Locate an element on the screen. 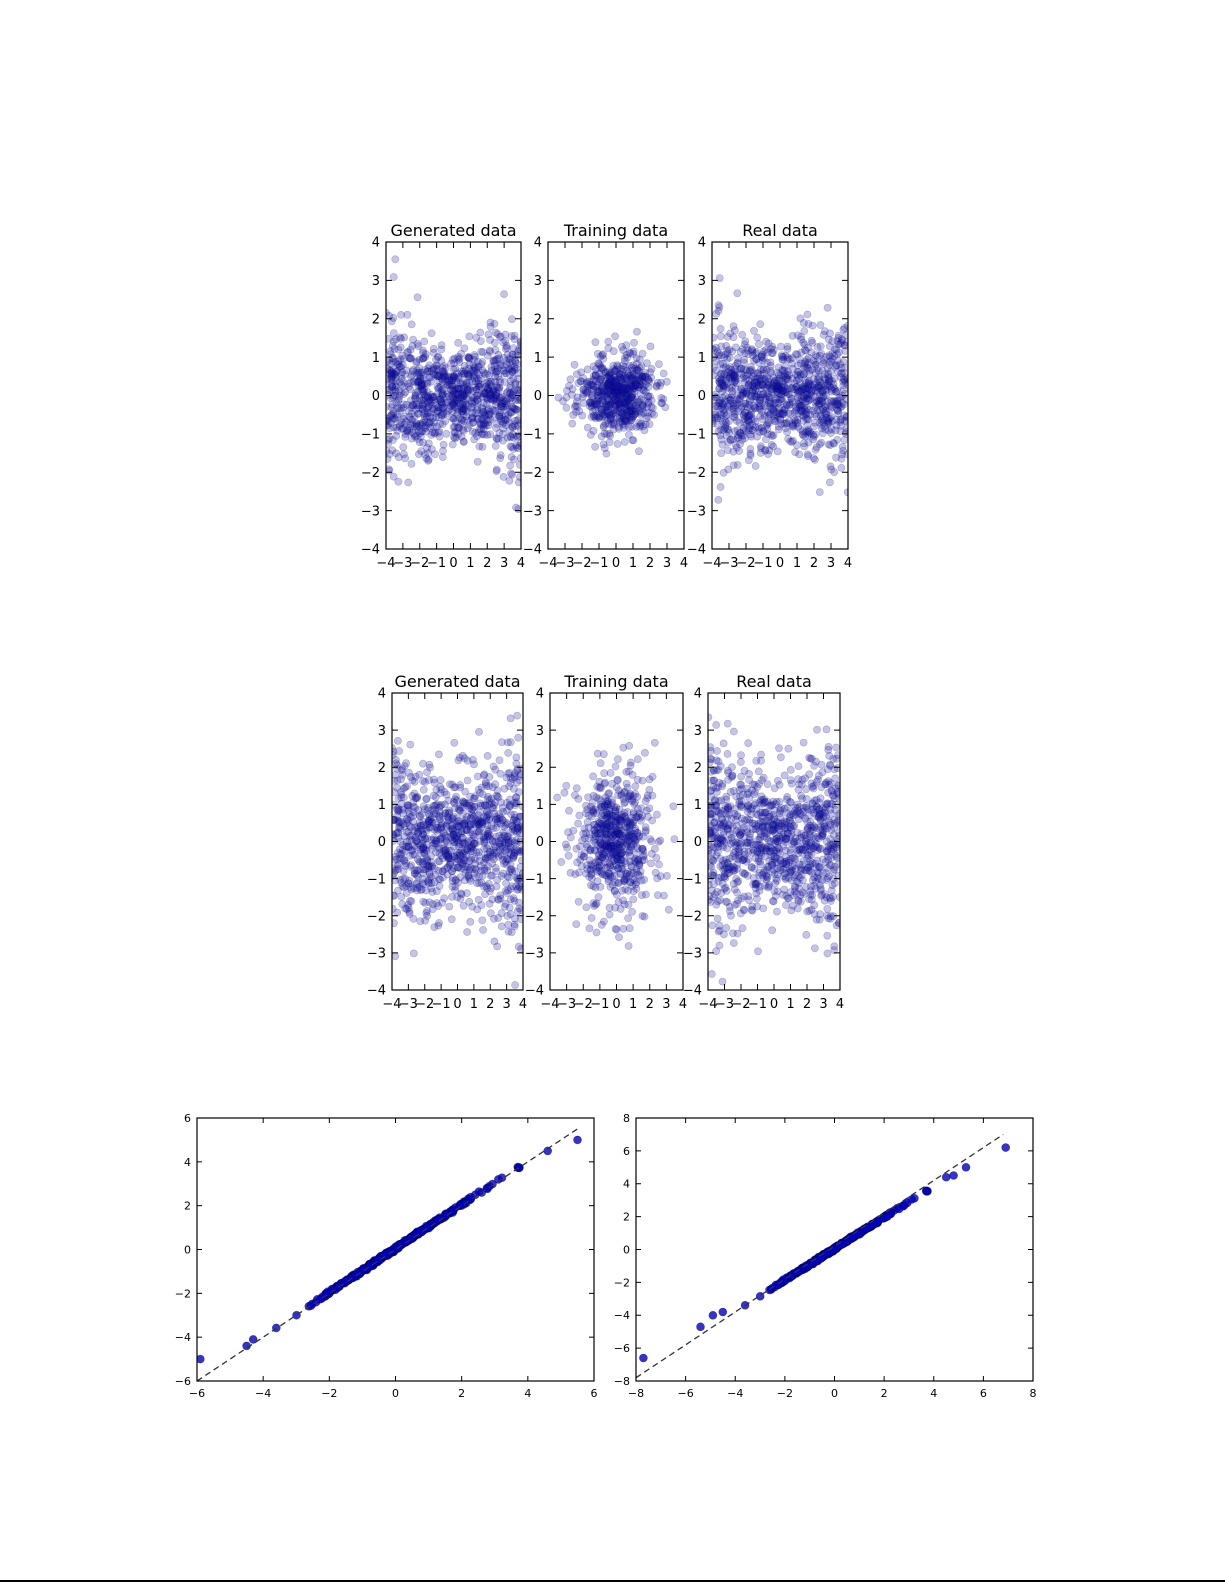 This screenshot has height=1585, width=1225. y-tick-label: −3 is located at coordinates (532, 511).